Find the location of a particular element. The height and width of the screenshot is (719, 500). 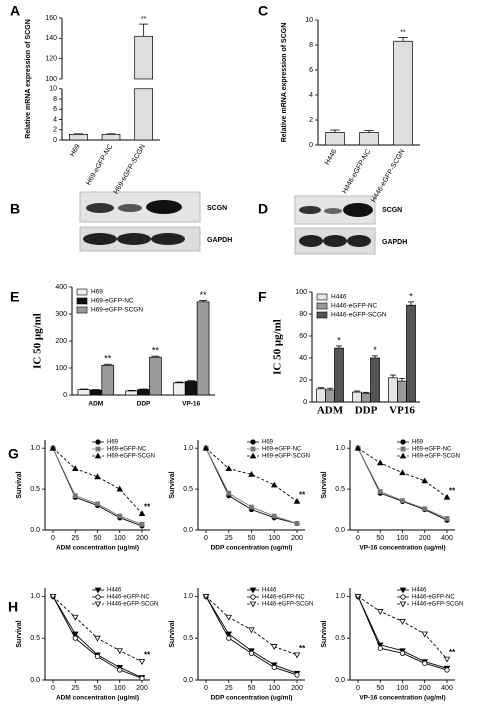

y-tick-label: 6 is located at coordinates (55, 109).